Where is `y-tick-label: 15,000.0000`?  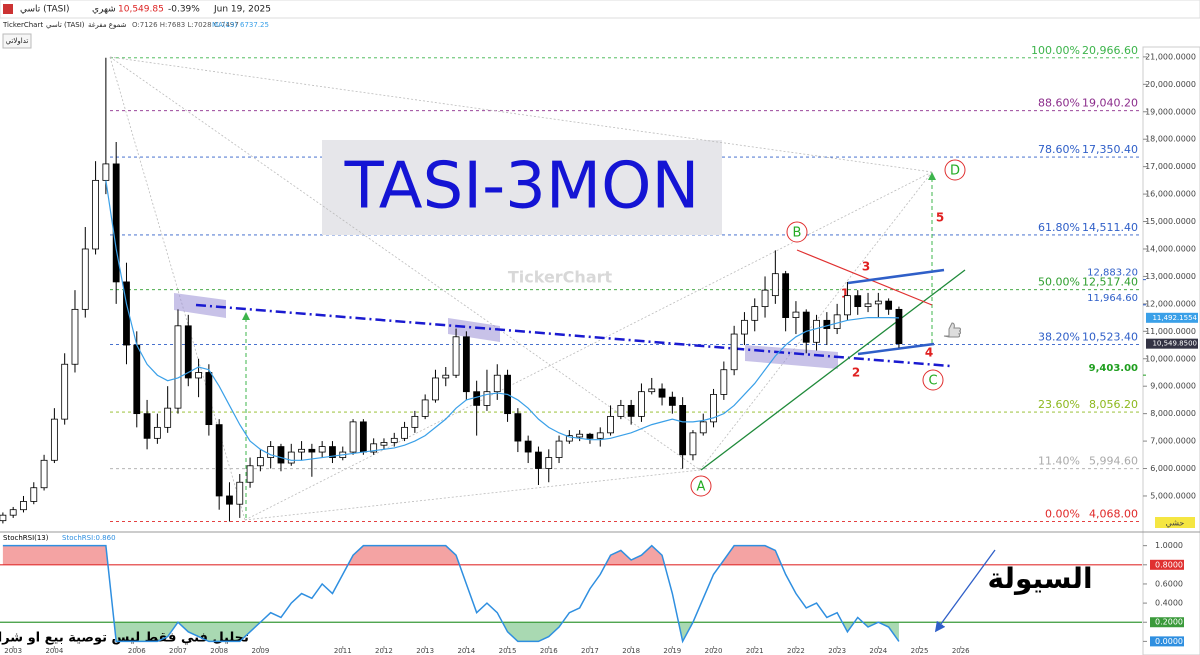 y-tick-label: 15,000.0000 is located at coordinates (1170, 221).